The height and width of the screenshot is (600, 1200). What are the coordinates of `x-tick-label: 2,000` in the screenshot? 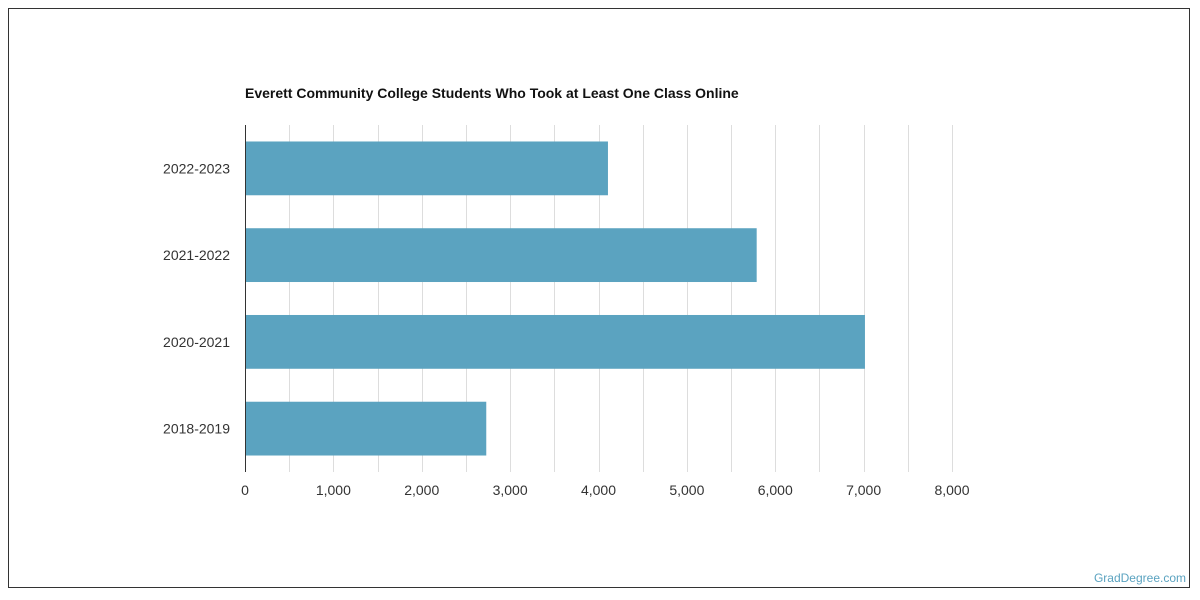 It's located at (421, 490).